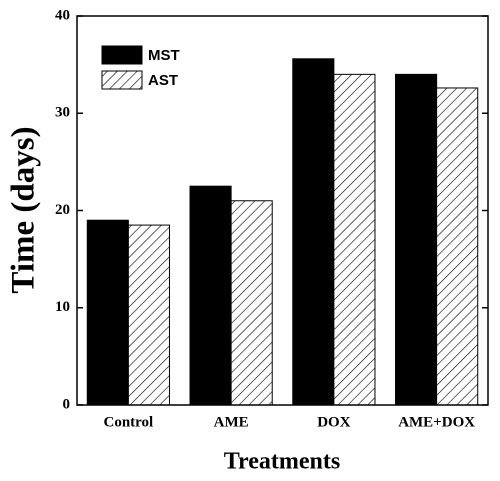 The width and height of the screenshot is (500, 481). Describe the element at coordinates (67, 404) in the screenshot. I see `y-tick-label: 0` at that location.